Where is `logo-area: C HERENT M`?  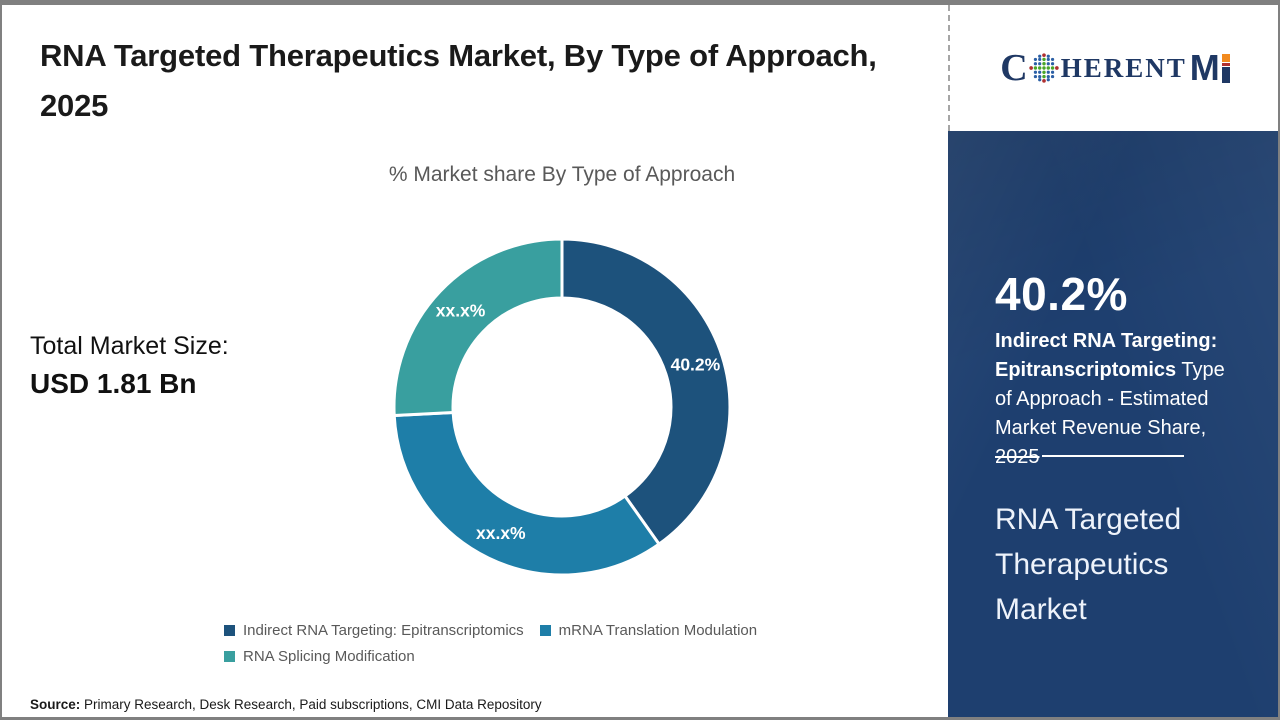 logo-area: C HERENT M is located at coordinates (1113, 68).